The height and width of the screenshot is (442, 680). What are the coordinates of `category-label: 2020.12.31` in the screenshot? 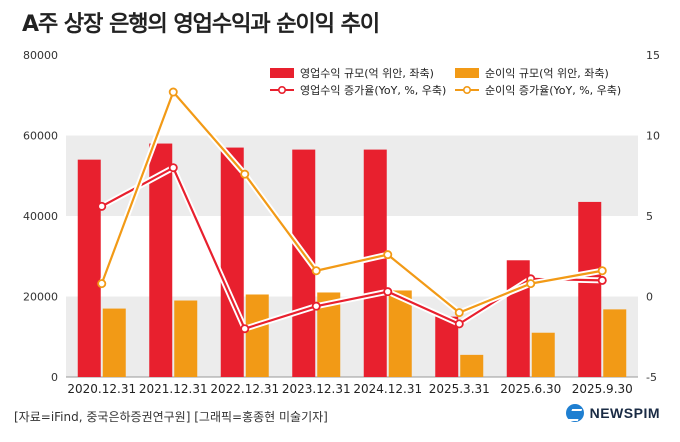 It's located at (101, 389).